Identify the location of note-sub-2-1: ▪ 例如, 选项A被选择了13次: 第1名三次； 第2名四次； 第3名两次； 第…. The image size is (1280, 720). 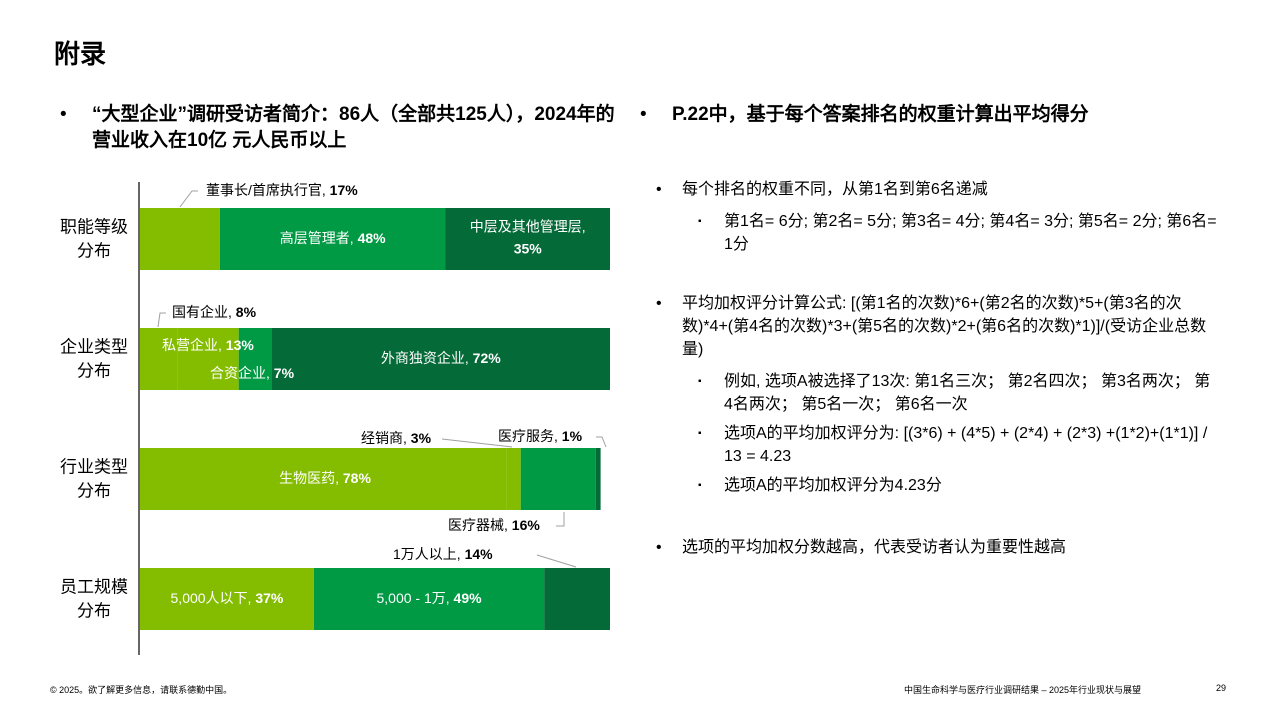
(958, 393).